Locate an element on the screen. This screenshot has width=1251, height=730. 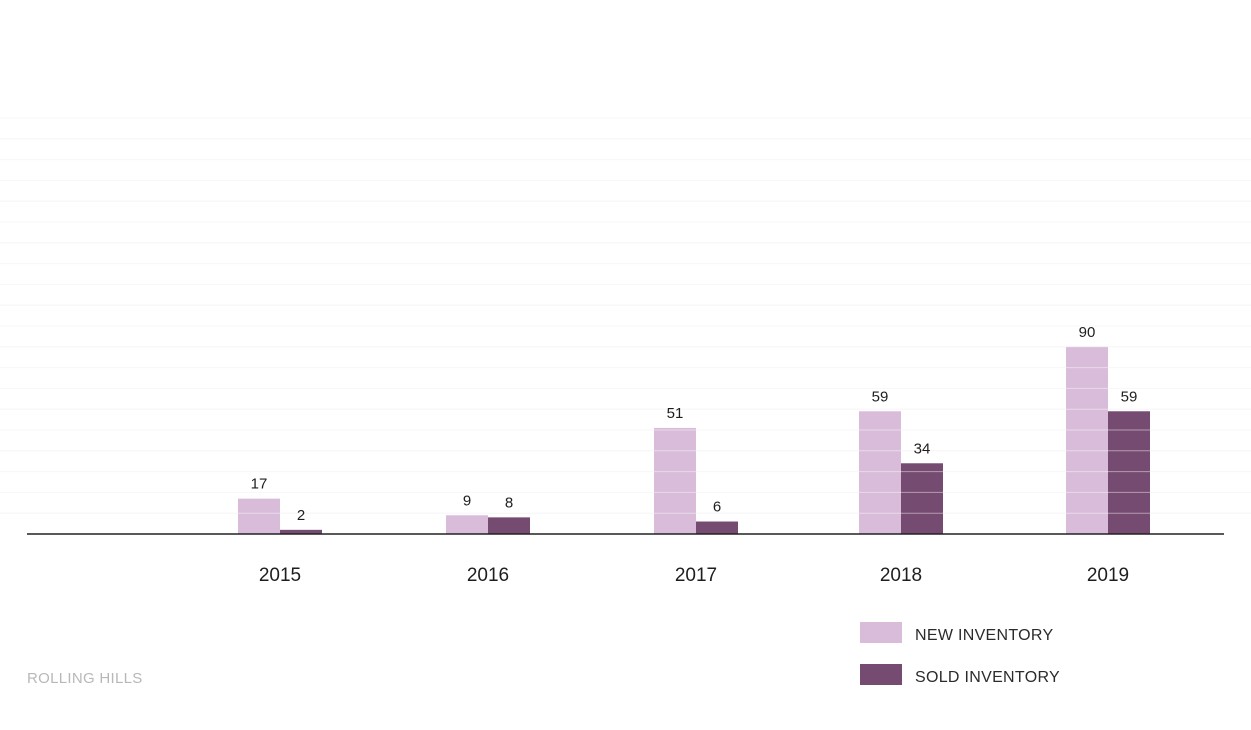
x-axis-ticks: 2015 2016 2017 2018 2019 is located at coordinates (694, 575).